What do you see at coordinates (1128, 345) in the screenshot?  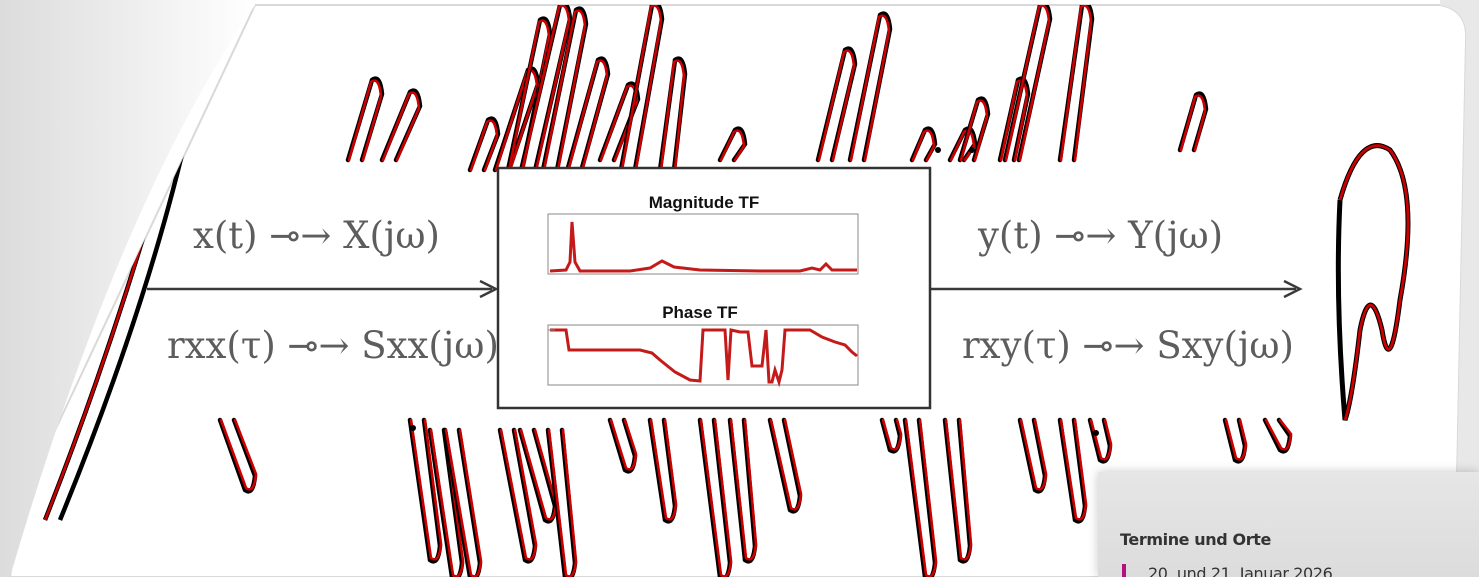 I see `output-correlation-formula: rxy(τ) ⊸→ Sxy(jω)` at bounding box center [1128, 345].